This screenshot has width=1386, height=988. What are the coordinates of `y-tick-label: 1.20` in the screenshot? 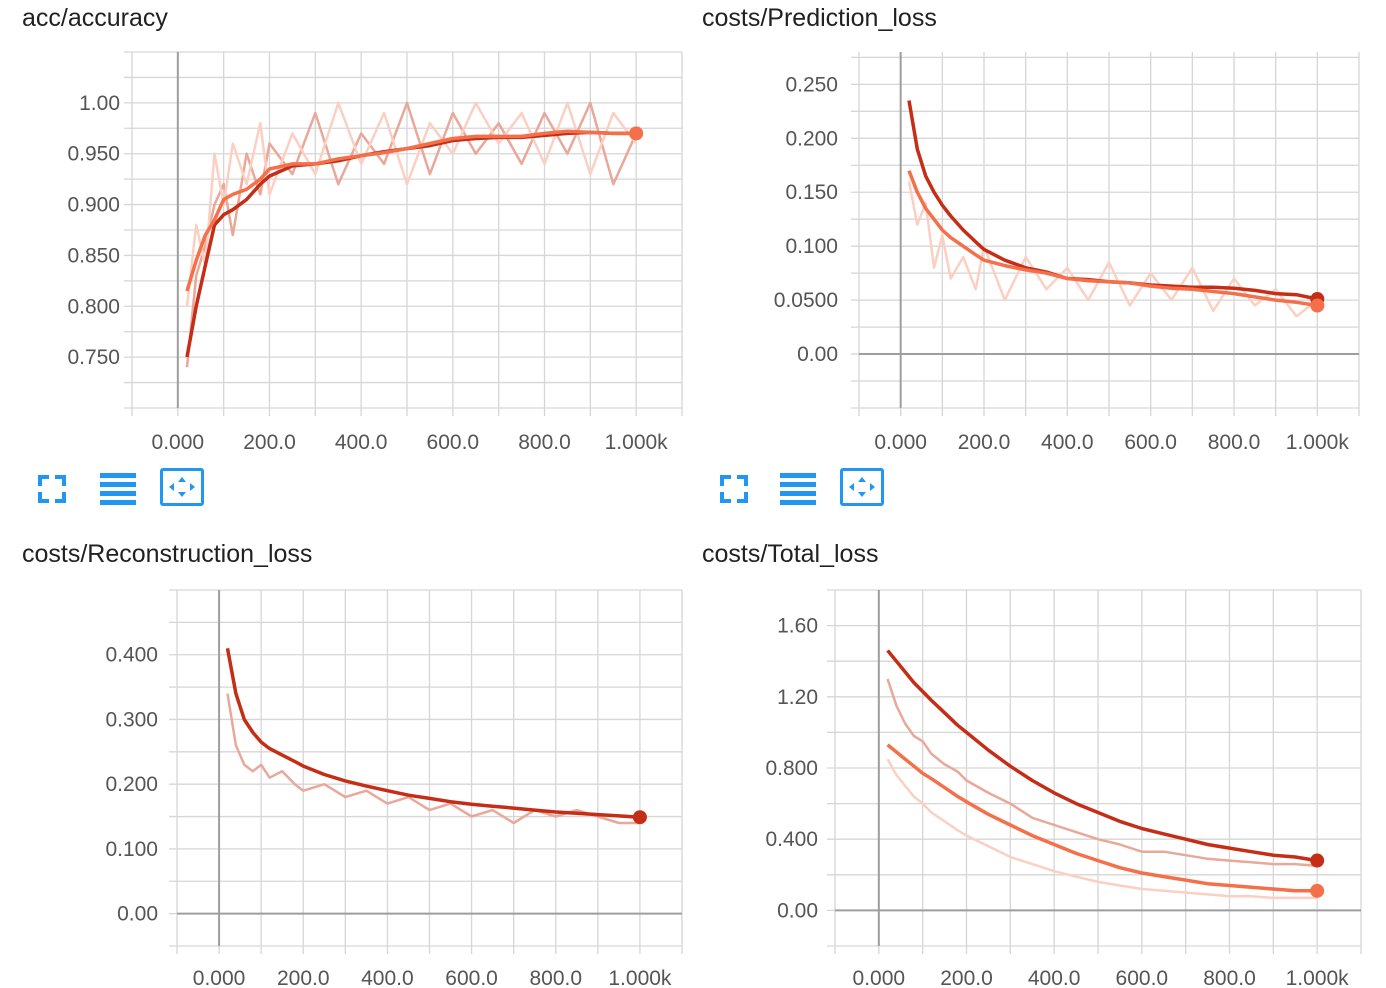 It's located at (797, 697).